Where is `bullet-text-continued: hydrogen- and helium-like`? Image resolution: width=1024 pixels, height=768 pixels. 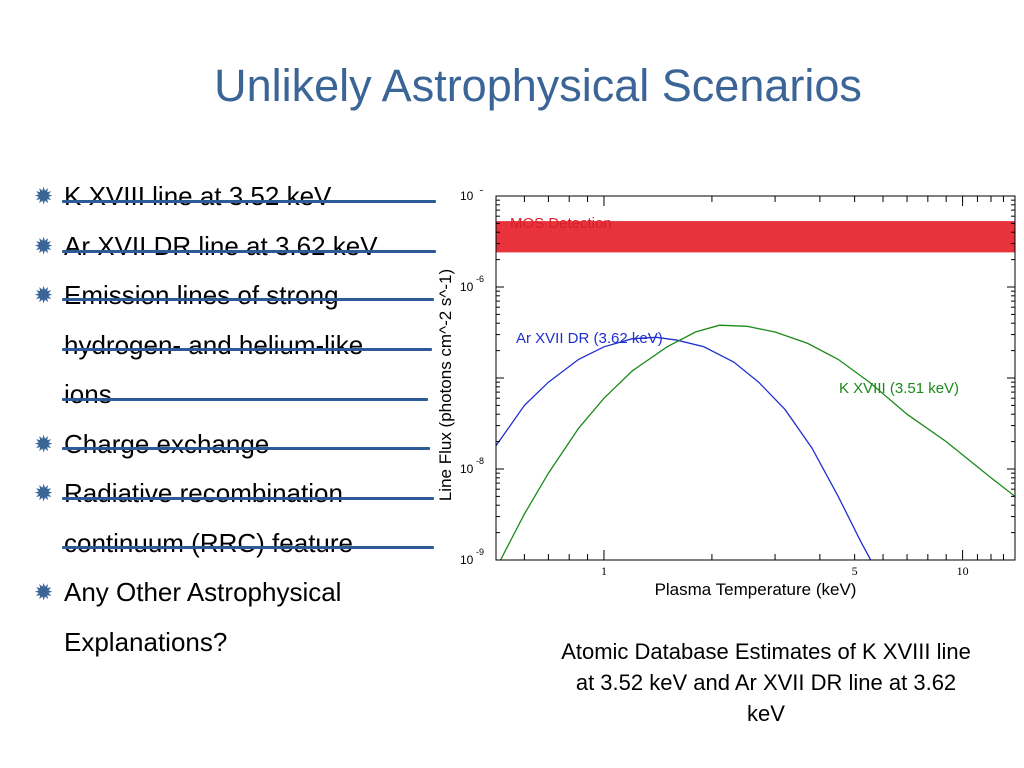
bullet-text-continued: hydrogen- and helium-like is located at coordinates (214, 344).